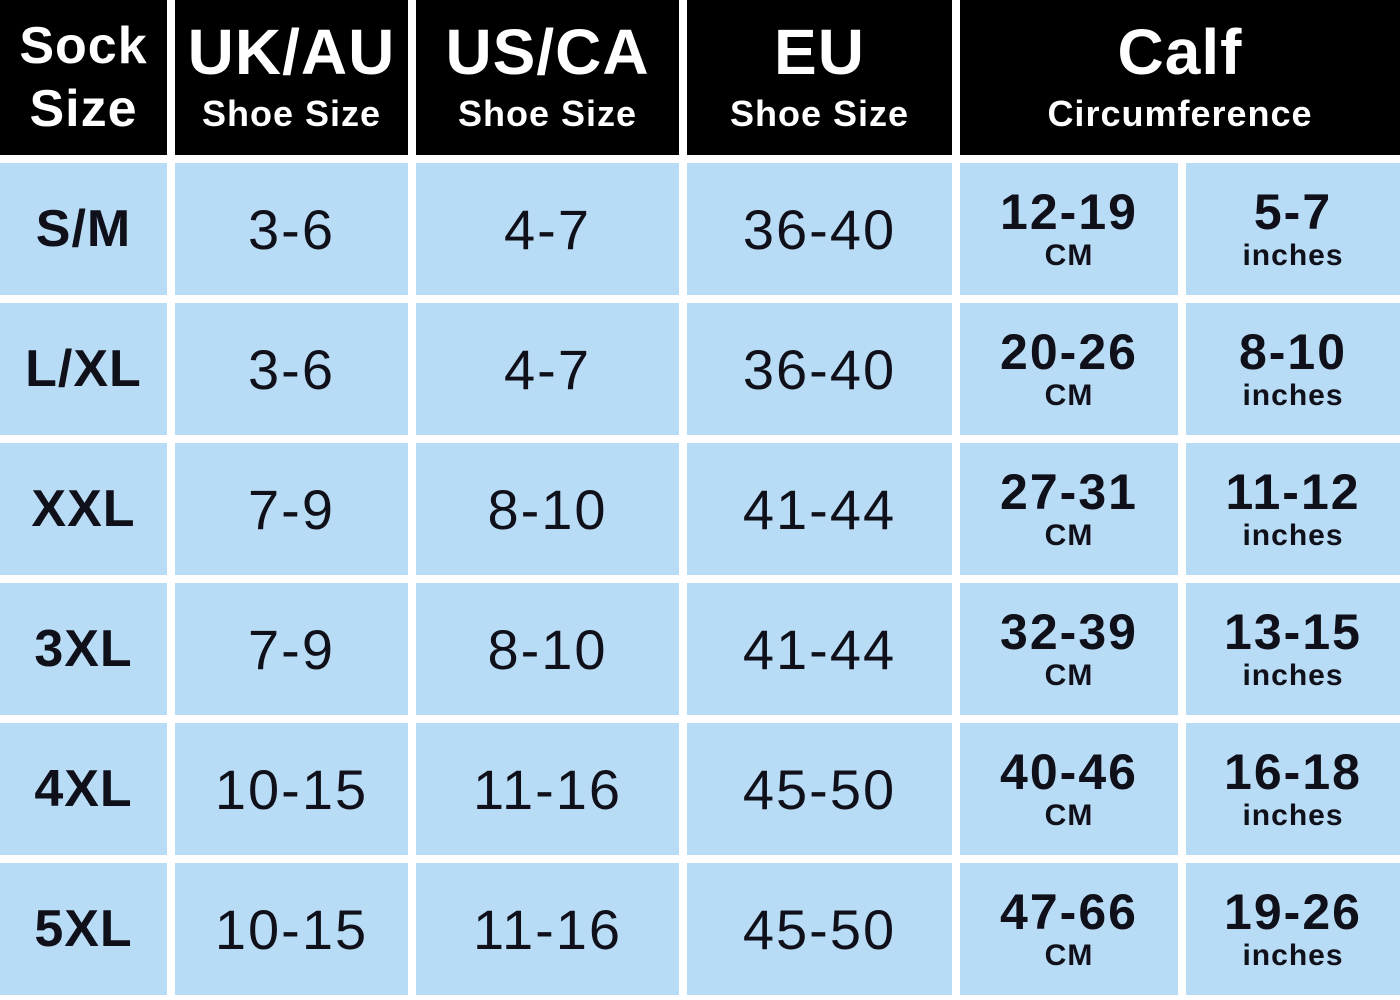 The image size is (1400, 1000). What do you see at coordinates (1180, 52) in the screenshot?
I see `header-calf-title: Calf` at bounding box center [1180, 52].